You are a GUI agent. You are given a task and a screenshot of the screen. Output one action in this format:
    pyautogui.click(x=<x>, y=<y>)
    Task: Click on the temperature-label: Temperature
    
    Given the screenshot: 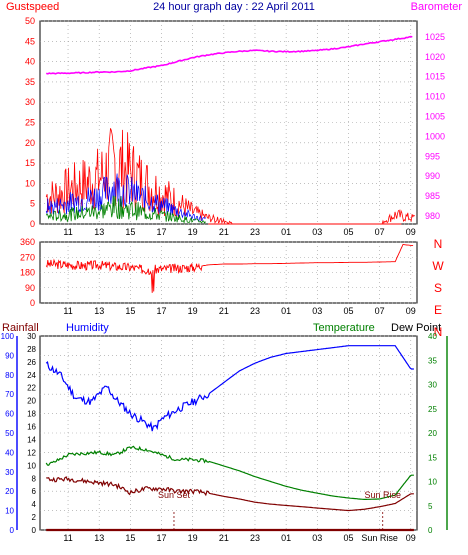 What is the action you would take?
    pyautogui.click(x=344, y=328)
    